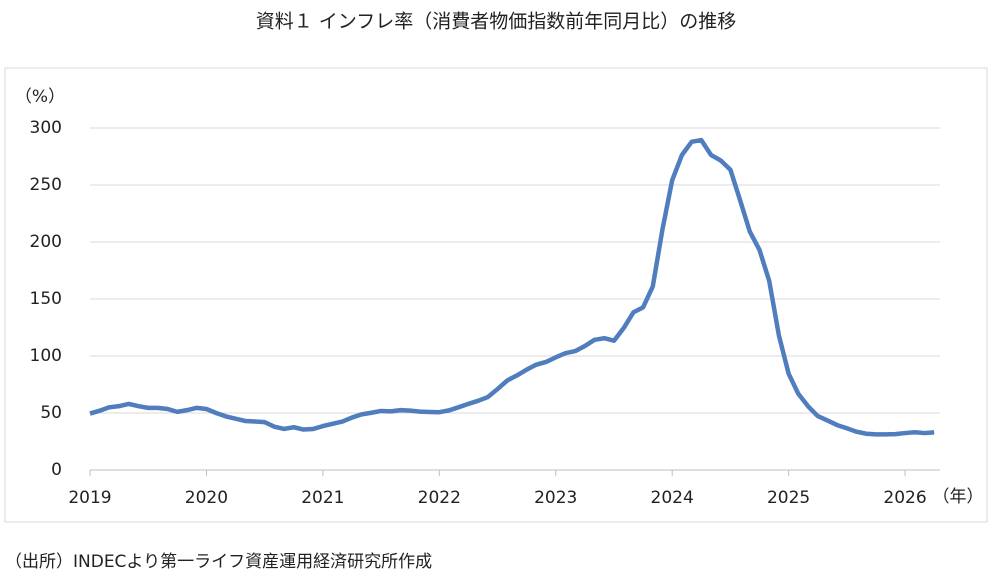 This screenshot has width=993, height=577. I want to click on y-tick-label: 200, so click(46, 242).